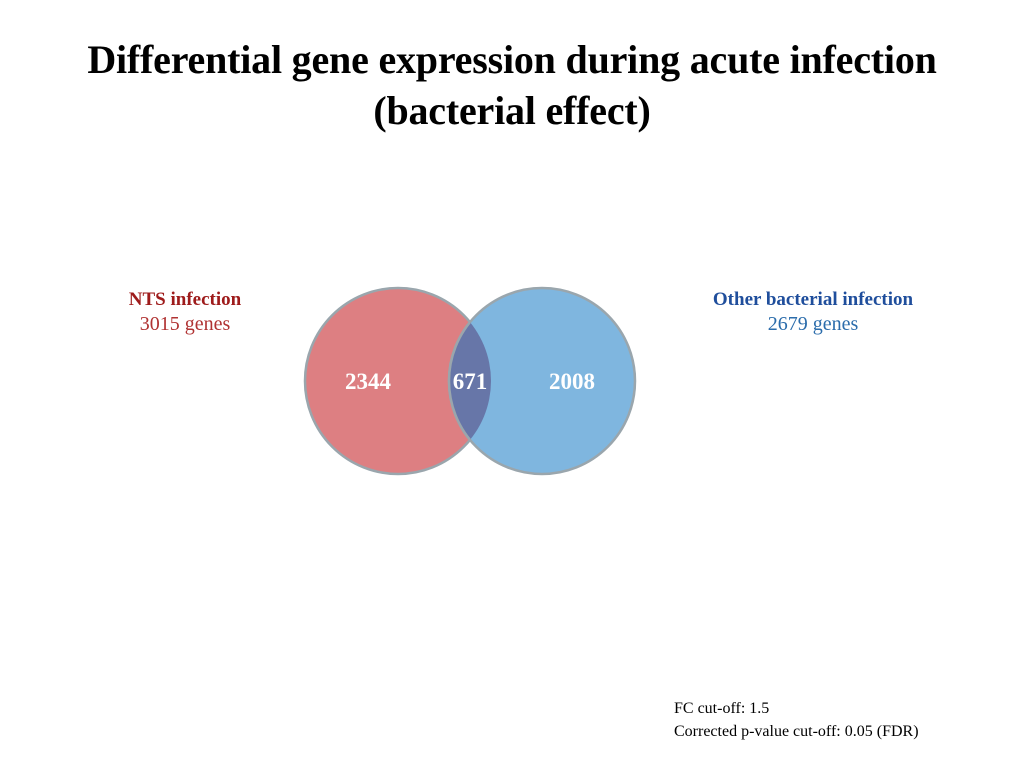 Image resolution: width=1024 pixels, height=768 pixels. Describe the element at coordinates (813, 299) in the screenshot. I see `right-group-heading: Other bacterial infection` at that location.